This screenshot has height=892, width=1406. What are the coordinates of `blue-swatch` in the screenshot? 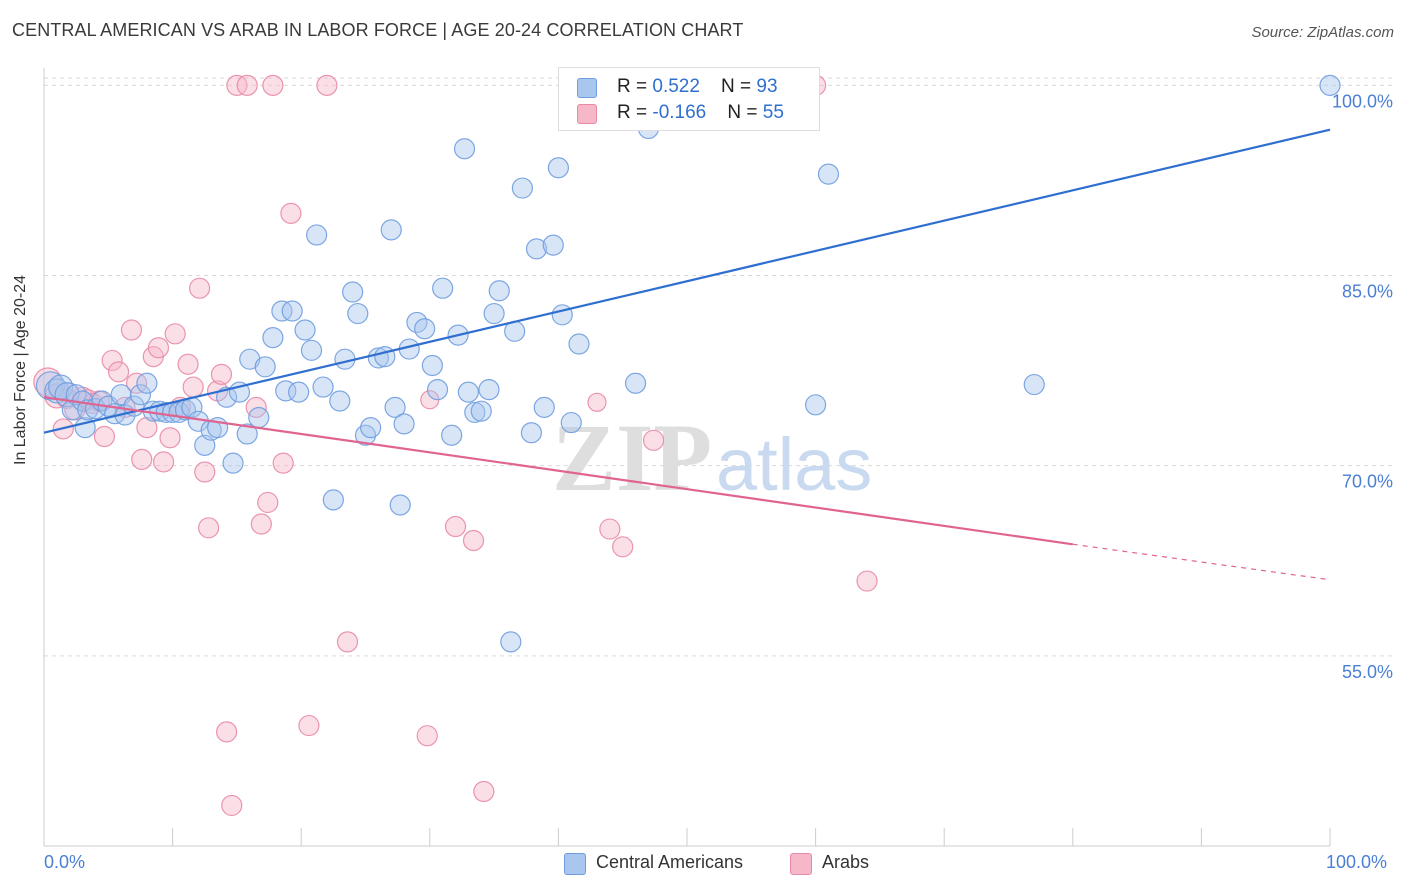 It's located at (587, 88).